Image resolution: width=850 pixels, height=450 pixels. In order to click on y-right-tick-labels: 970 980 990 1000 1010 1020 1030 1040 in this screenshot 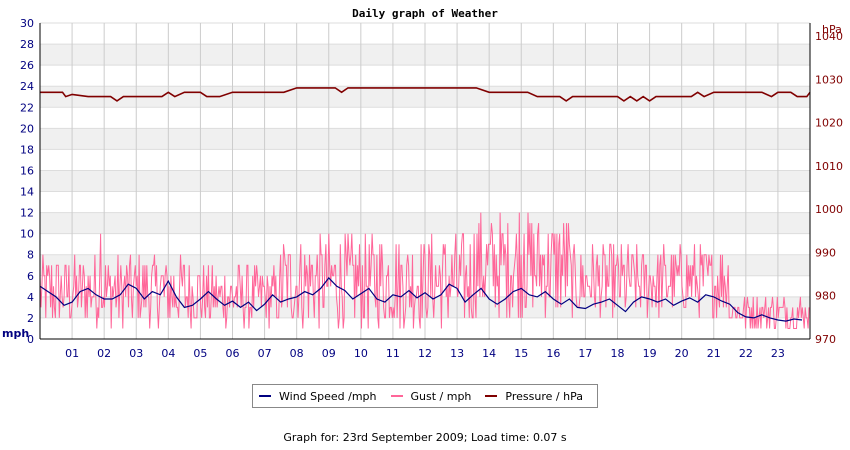, I will do `click(829, 188)`.